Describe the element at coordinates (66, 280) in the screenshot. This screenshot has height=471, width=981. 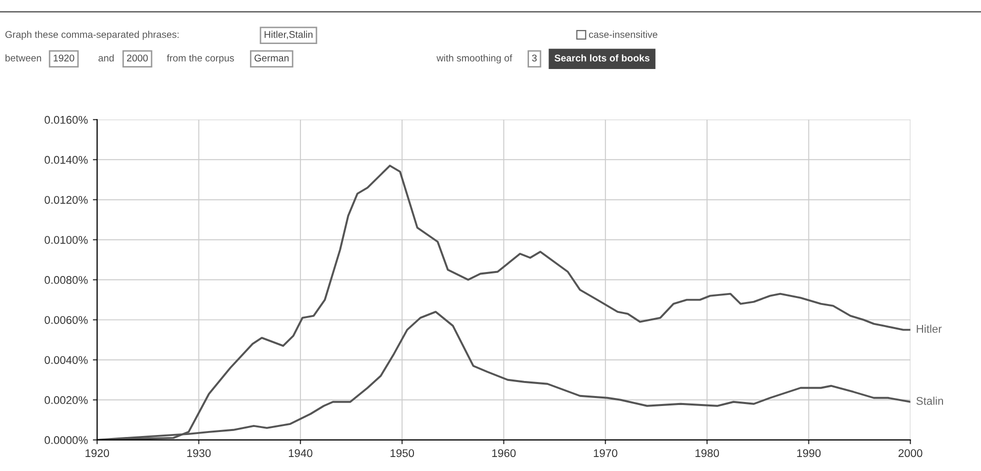
I see `y-tick-label: 0.0080%` at that location.